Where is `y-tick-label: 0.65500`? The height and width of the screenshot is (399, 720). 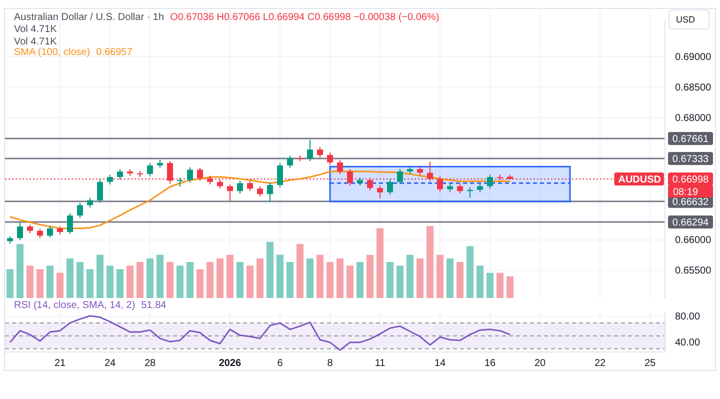 y-tick-label: 0.65500 is located at coordinates (693, 271).